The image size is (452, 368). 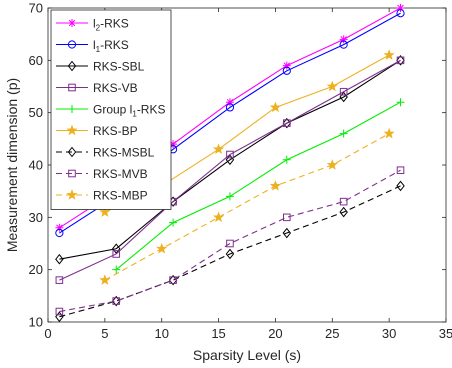 I want to click on x-axis-label: Sparsity Level (s), so click(x=247, y=355).